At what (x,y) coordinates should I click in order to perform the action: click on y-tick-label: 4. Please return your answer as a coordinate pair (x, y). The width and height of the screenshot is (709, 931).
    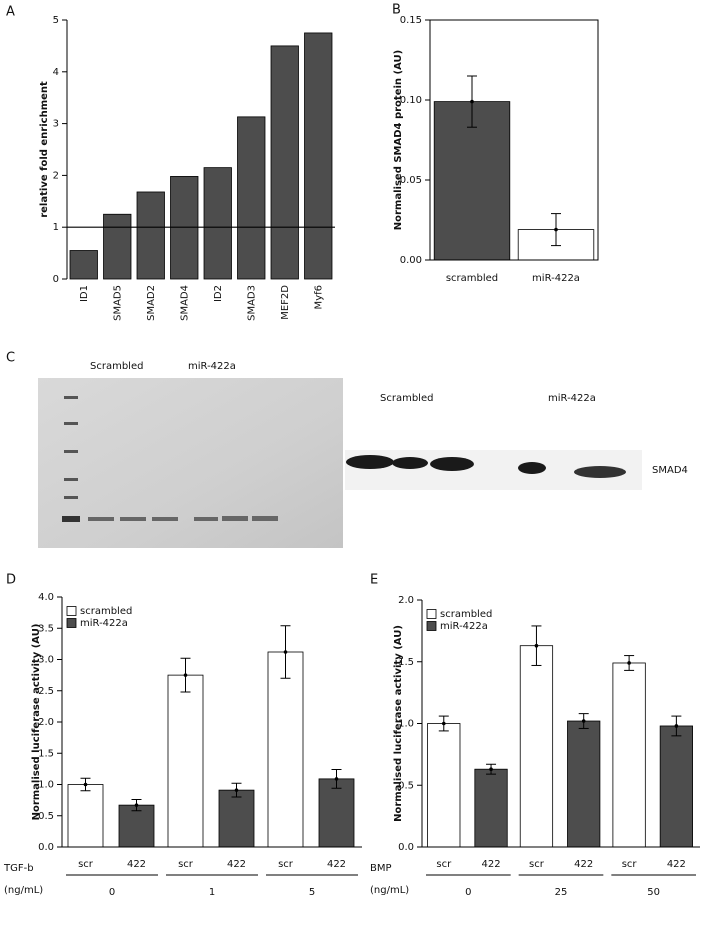
    Looking at the image, I should click on (56, 72).